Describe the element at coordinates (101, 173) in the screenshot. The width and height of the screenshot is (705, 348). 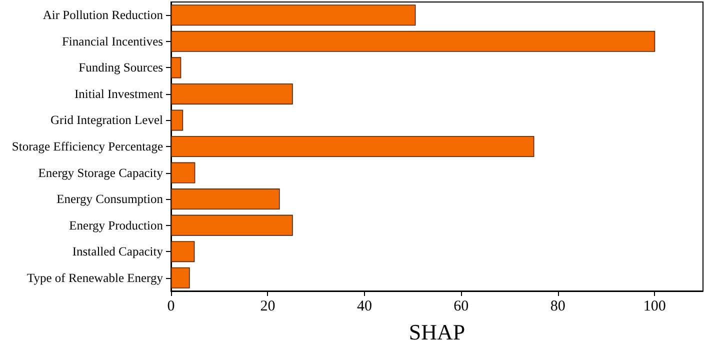
I see `y-tick-label: Energy Storage Capacity` at that location.